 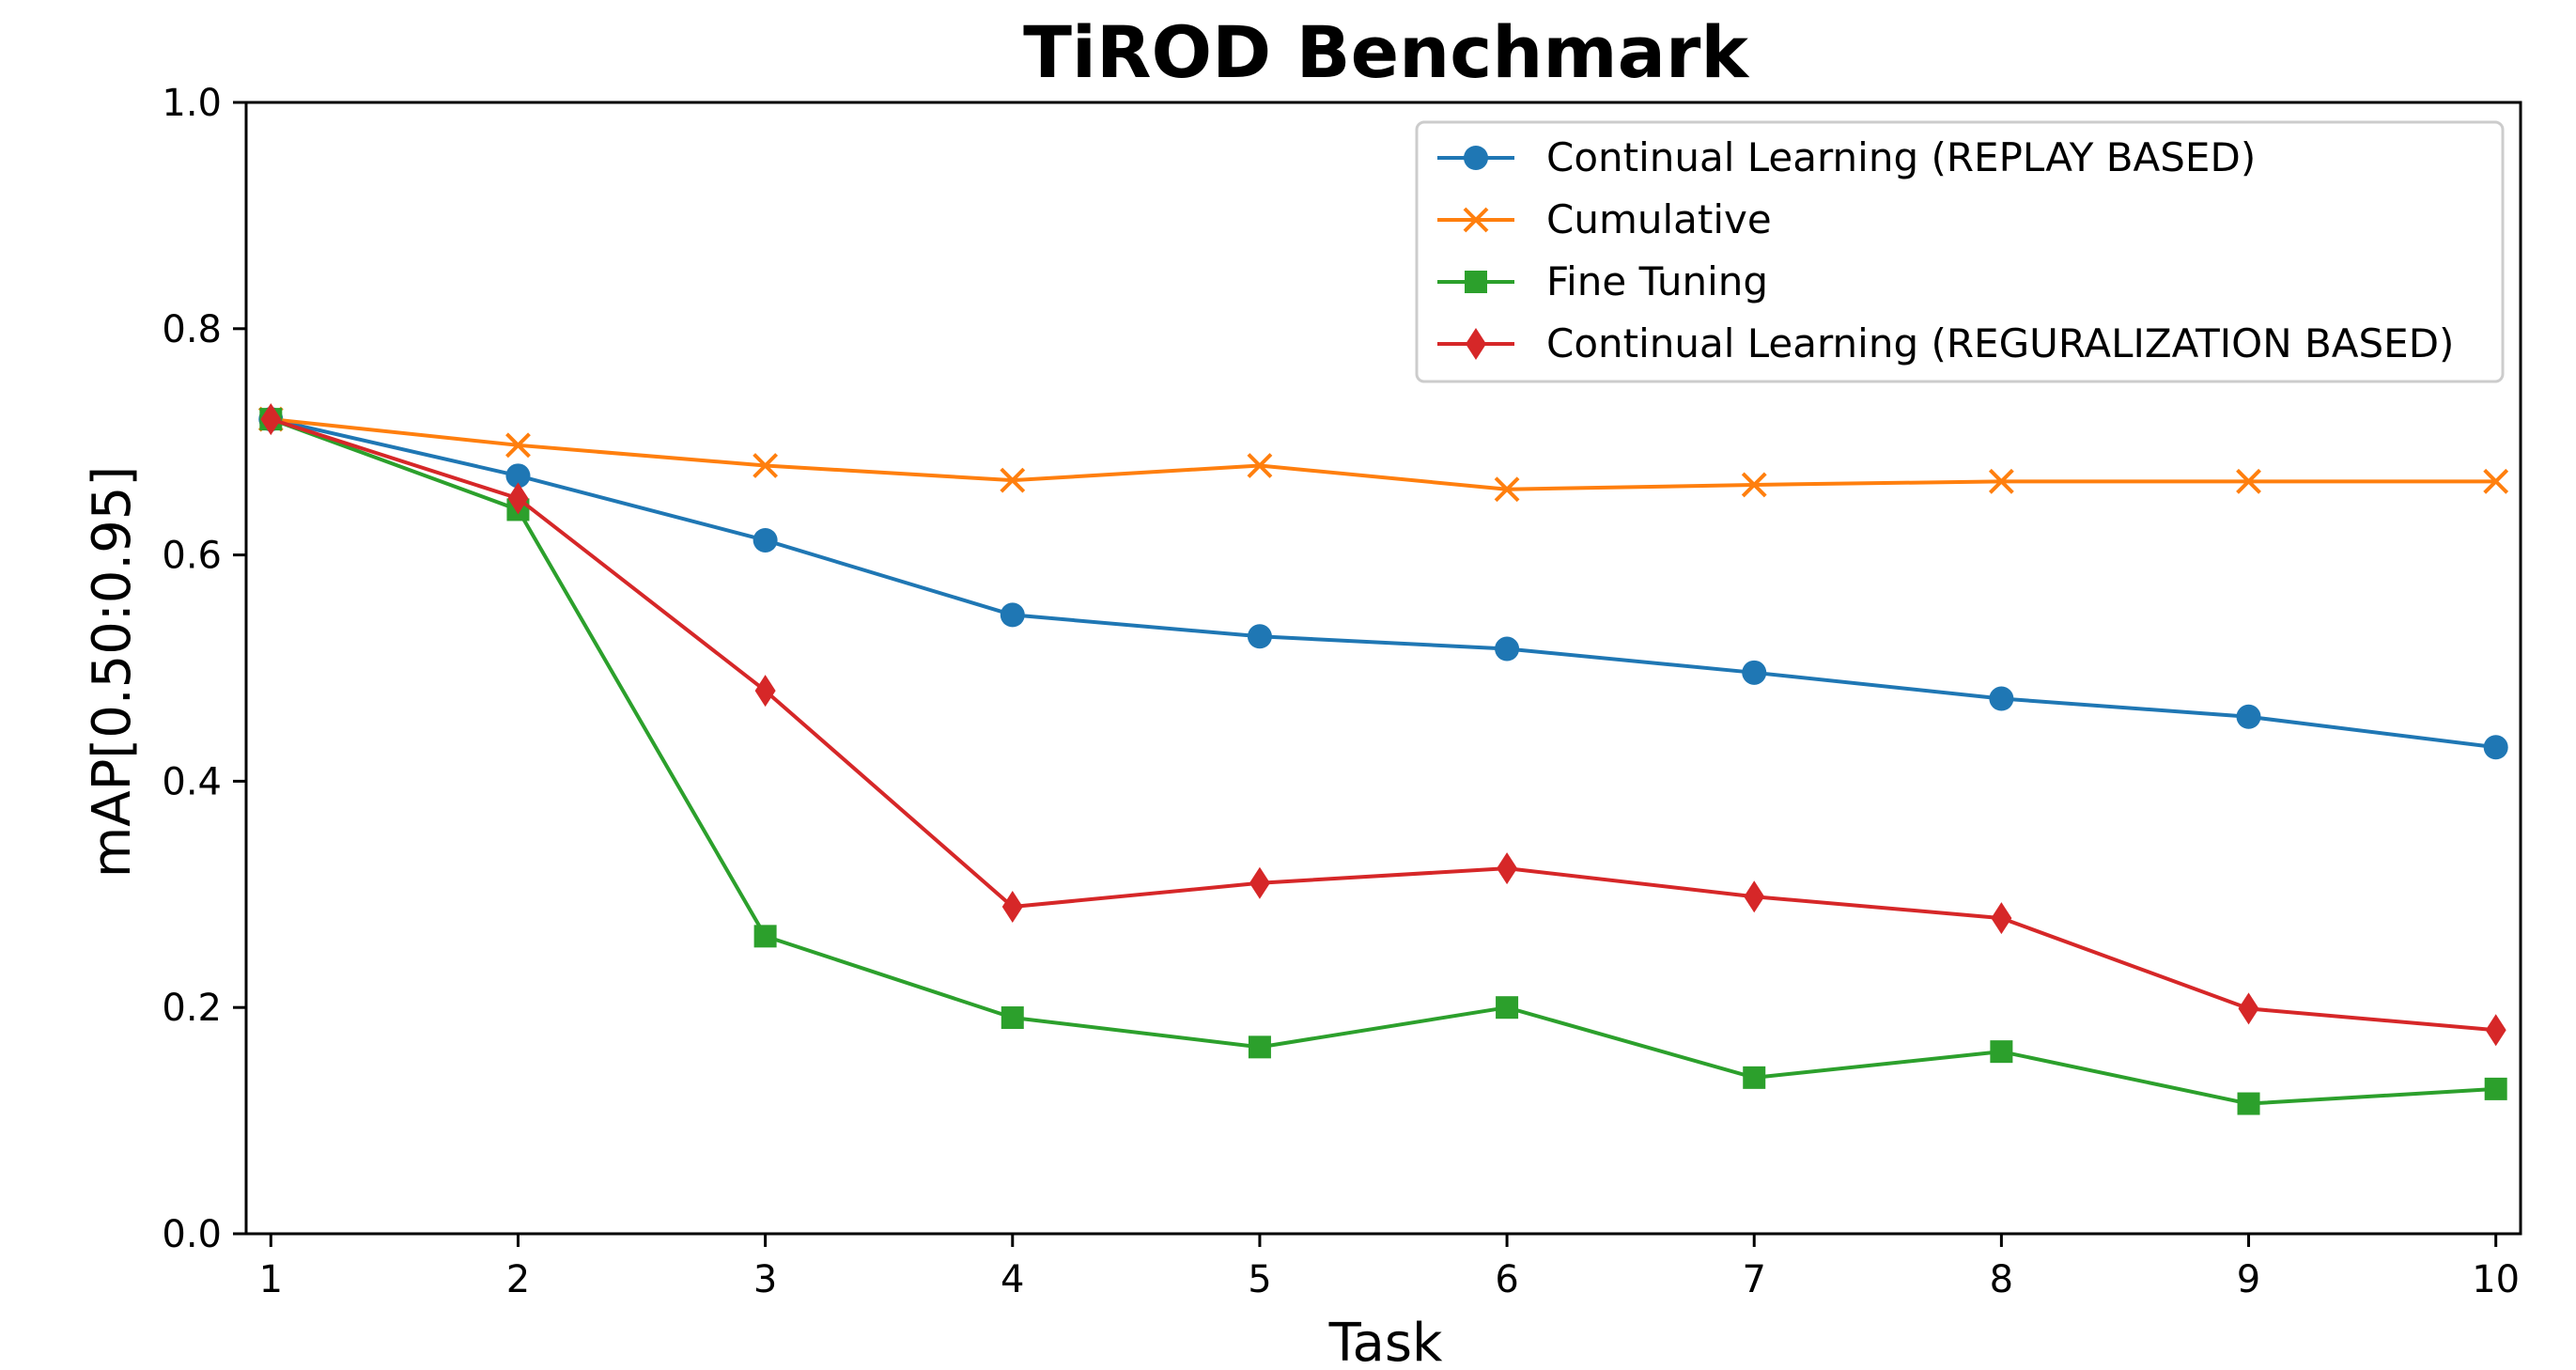 I want to click on x-tick-label: 6, so click(x=1507, y=1280).